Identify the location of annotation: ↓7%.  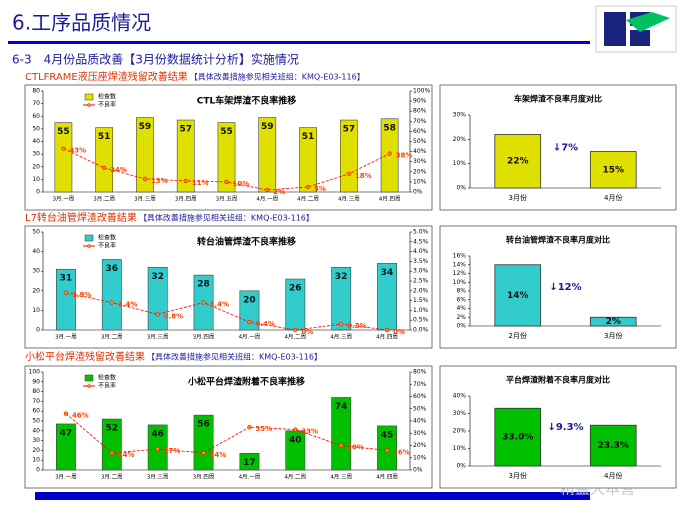
(565, 148).